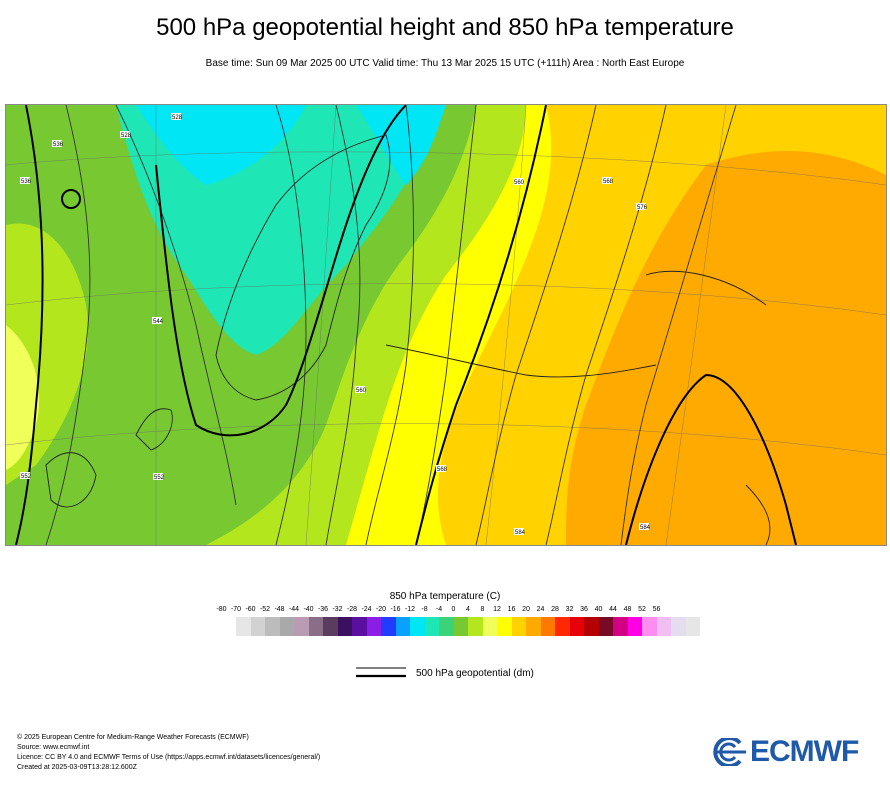 The image size is (890, 801). What do you see at coordinates (424, 609) in the screenshot?
I see `legend-tick-label: -8` at bounding box center [424, 609].